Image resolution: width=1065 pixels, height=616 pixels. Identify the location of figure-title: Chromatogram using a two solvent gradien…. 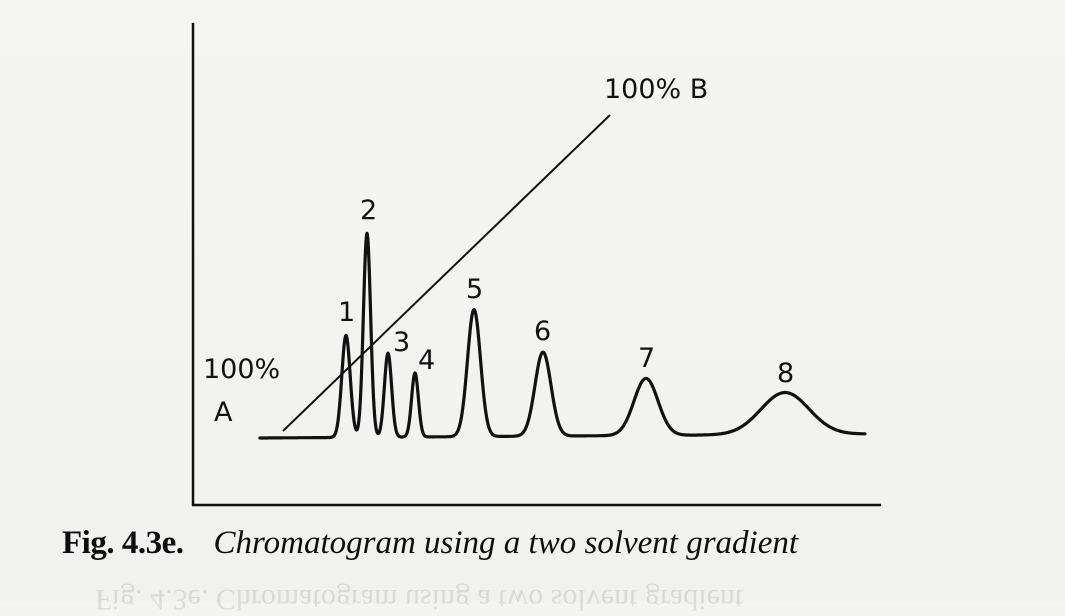
(506, 543).